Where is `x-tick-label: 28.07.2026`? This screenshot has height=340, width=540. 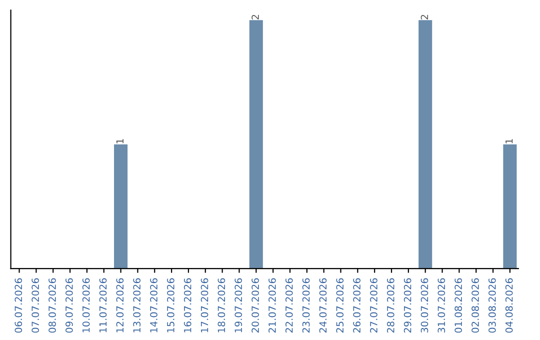
x-tick-label: 28.07.2026 is located at coordinates (390, 305).